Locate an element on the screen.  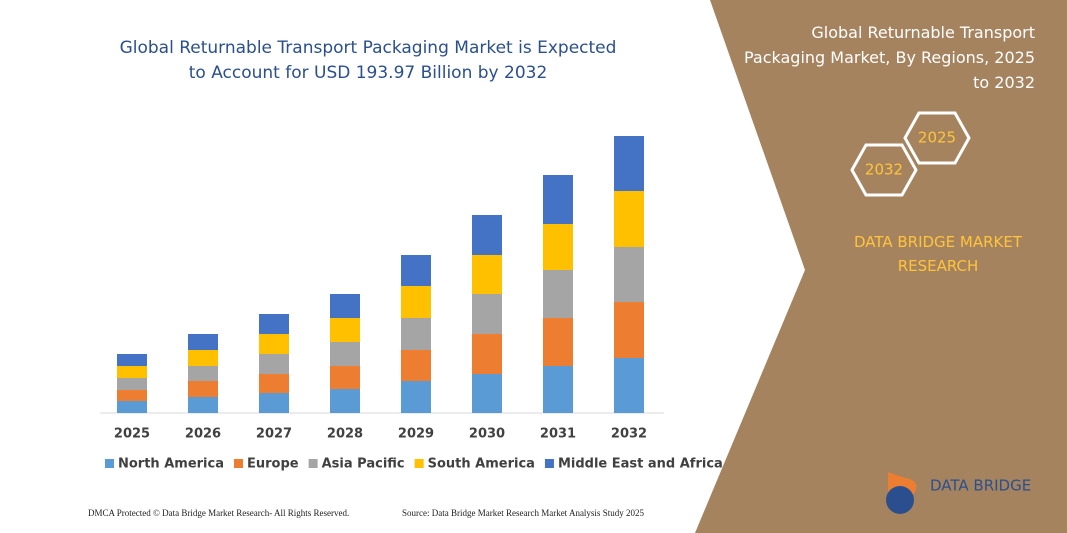
brand-text: DATA BRIDGE MARKET RESEARCH is located at coordinates (938, 254).